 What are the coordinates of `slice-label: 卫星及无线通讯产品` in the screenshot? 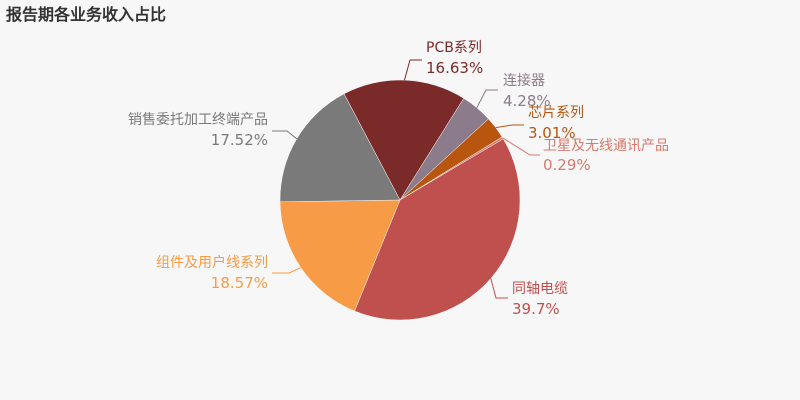 It's located at (606, 146).